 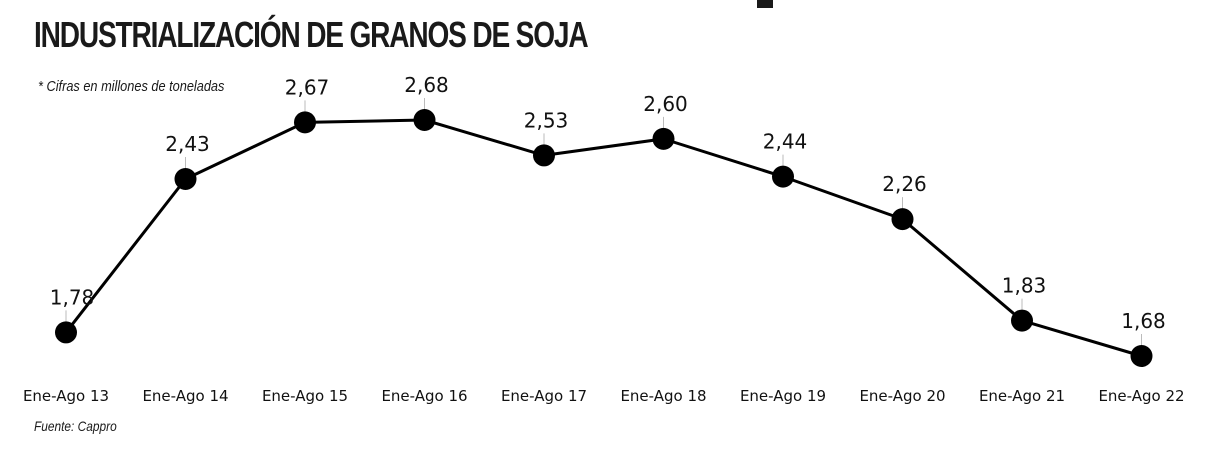 What do you see at coordinates (72, 297) in the screenshot?
I see `value-label: 1,78` at bounding box center [72, 297].